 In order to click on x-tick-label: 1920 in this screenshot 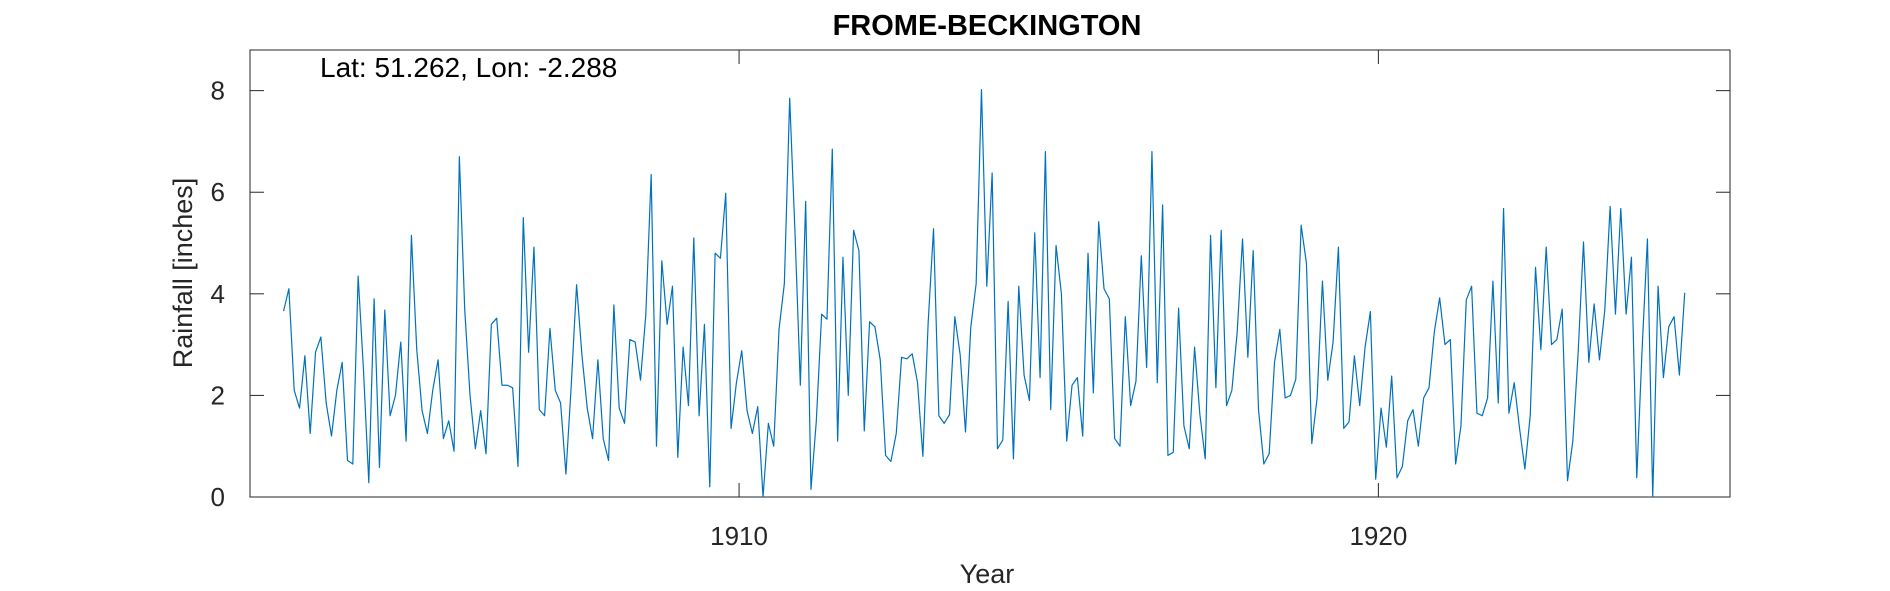, I will do `click(1378, 536)`.